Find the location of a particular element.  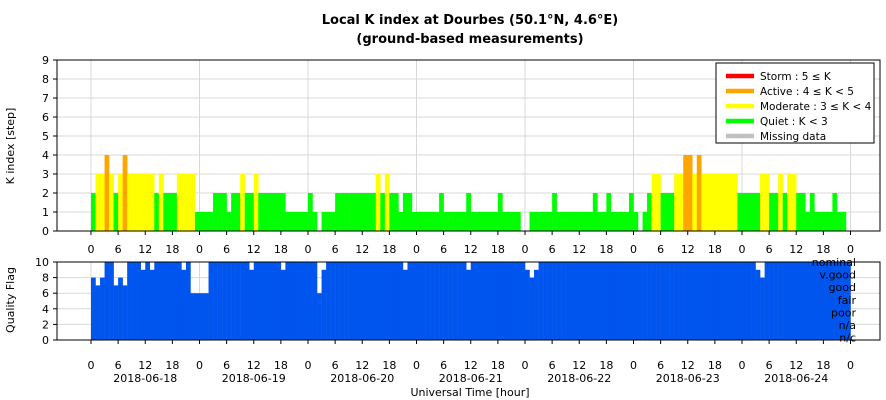

quality-category-label: good is located at coordinates (842, 287).